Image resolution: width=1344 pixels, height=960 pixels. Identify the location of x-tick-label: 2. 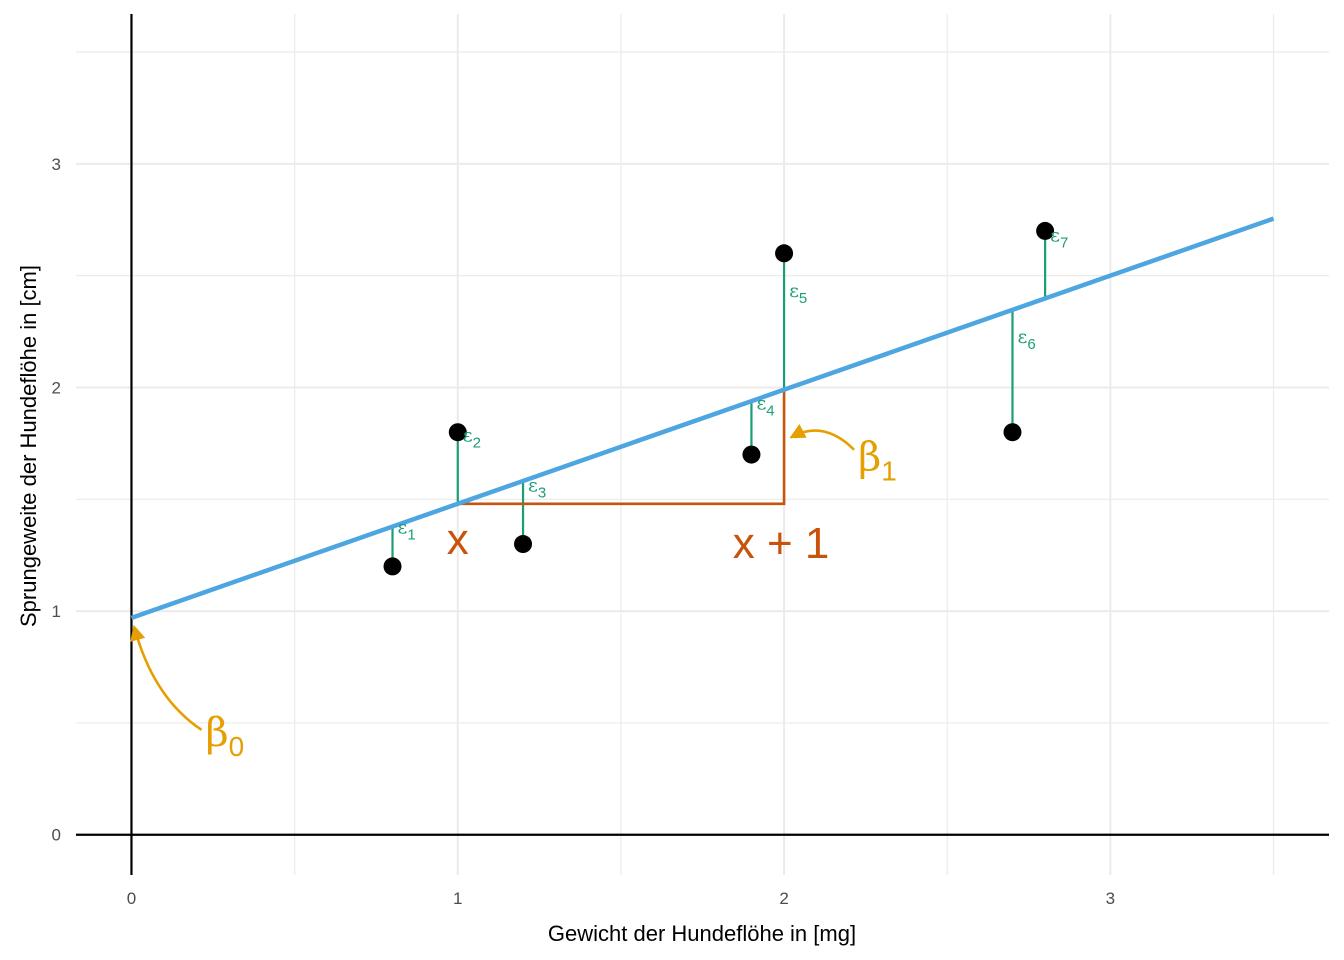
(783, 898).